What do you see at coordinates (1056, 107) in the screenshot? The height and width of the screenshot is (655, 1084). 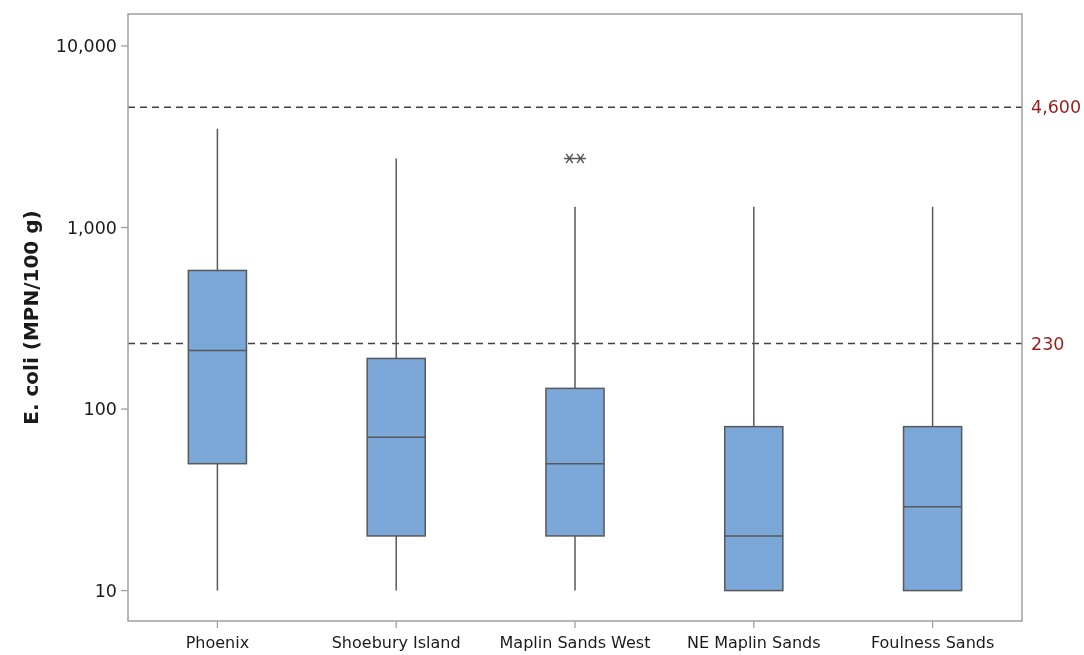 I see `ref-line-label: 4,600` at bounding box center [1056, 107].